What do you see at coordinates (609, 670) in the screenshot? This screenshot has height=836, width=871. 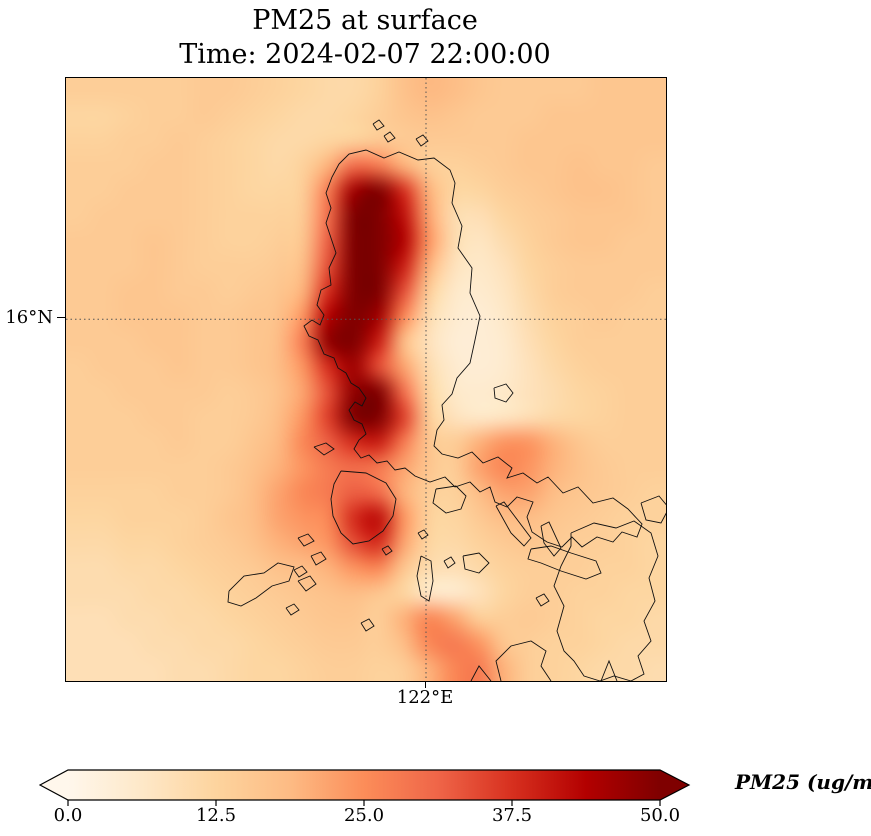 I see `coastline-cebu-tip` at bounding box center [609, 670].